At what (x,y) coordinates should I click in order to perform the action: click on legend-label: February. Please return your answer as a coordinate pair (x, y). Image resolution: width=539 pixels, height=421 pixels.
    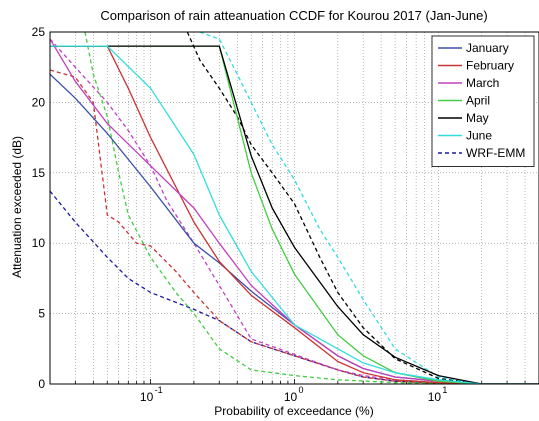
    Looking at the image, I should click on (490, 66).